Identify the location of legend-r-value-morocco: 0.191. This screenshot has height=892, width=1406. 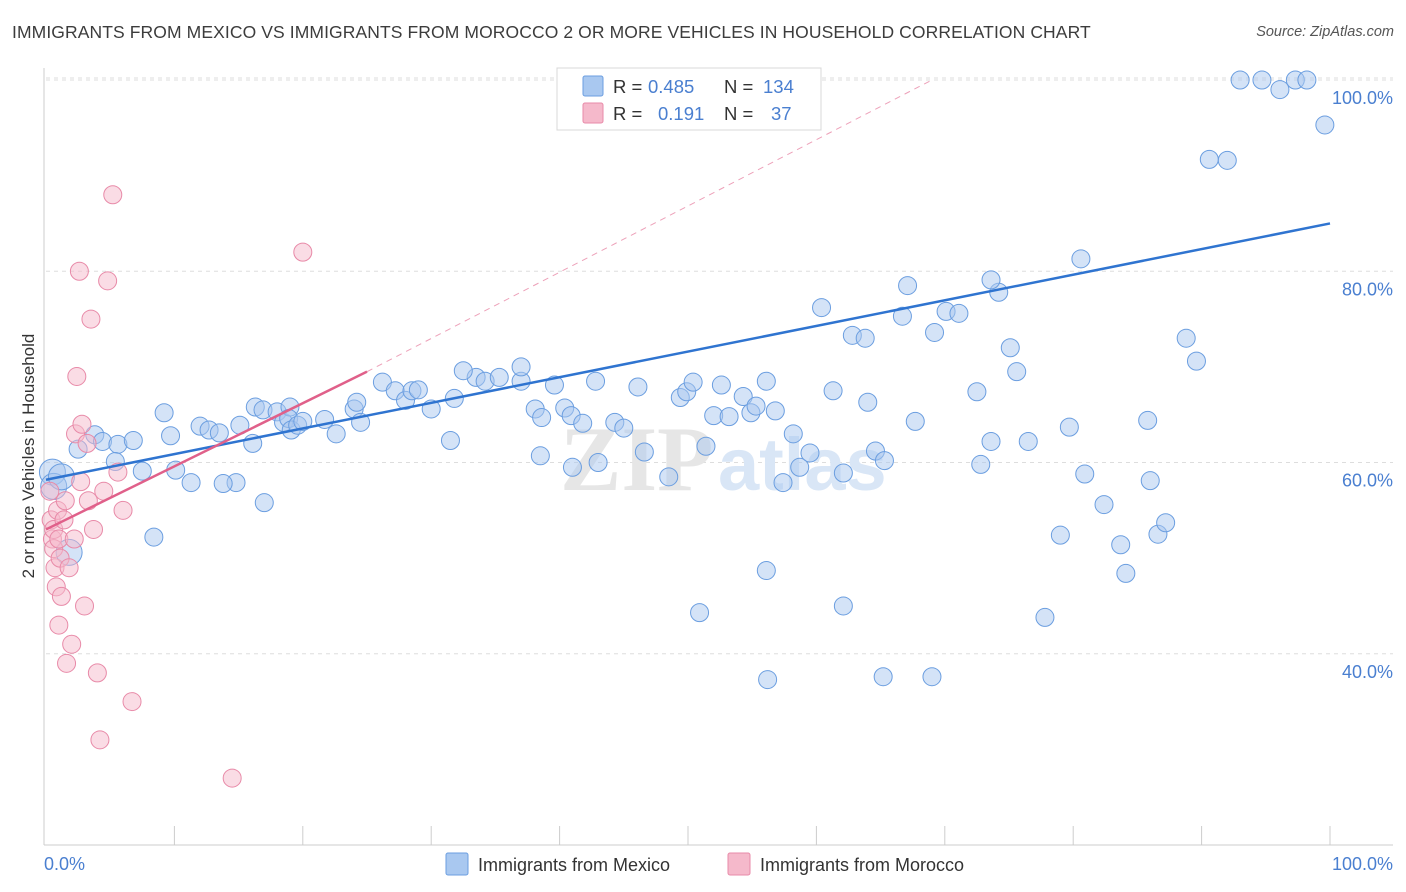
(681, 113).